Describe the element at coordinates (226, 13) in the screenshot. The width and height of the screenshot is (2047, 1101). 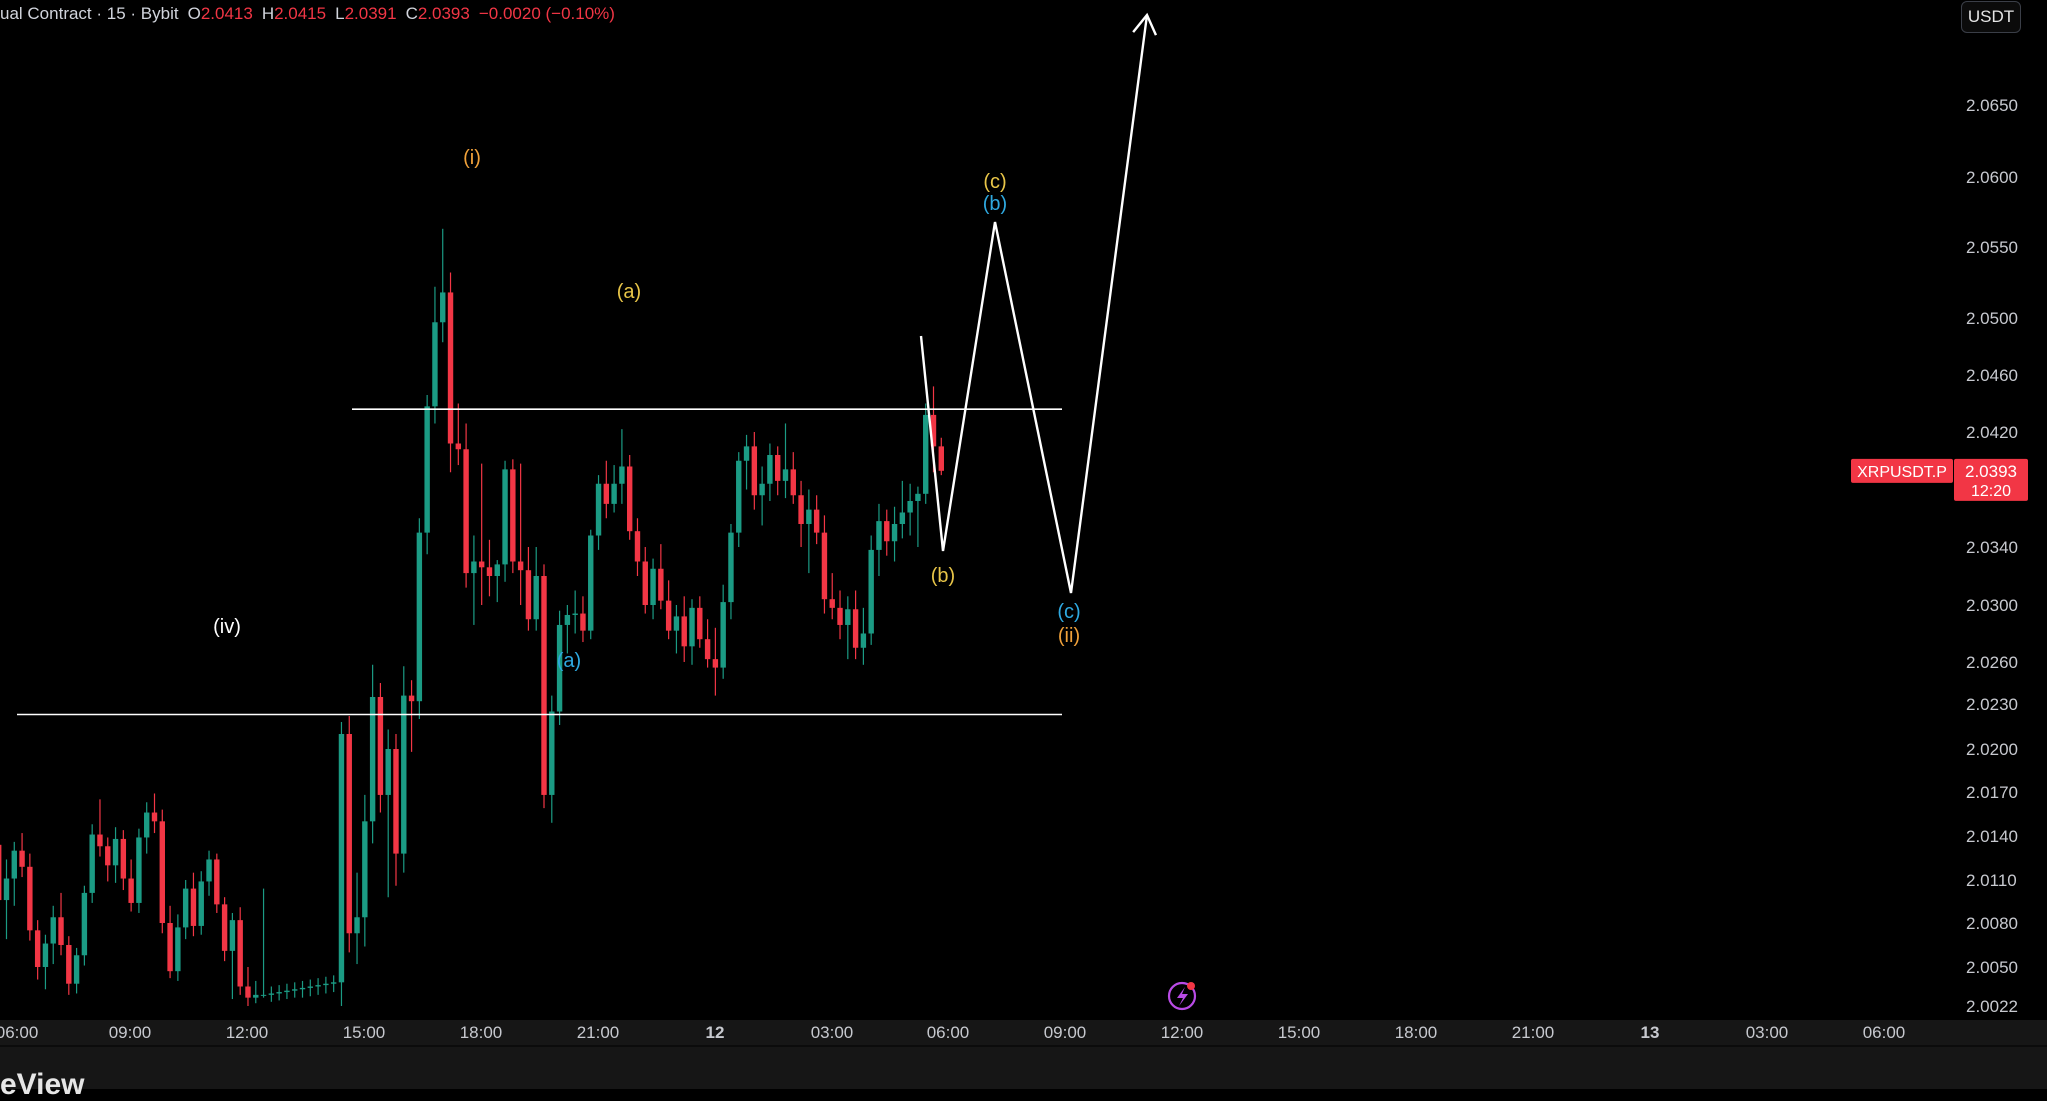
I see `open-value: 2.0413` at that location.